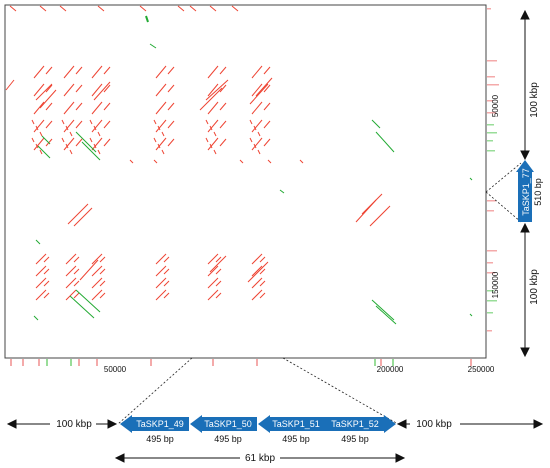  I want to click on bottom-scale, so click(275, 441).